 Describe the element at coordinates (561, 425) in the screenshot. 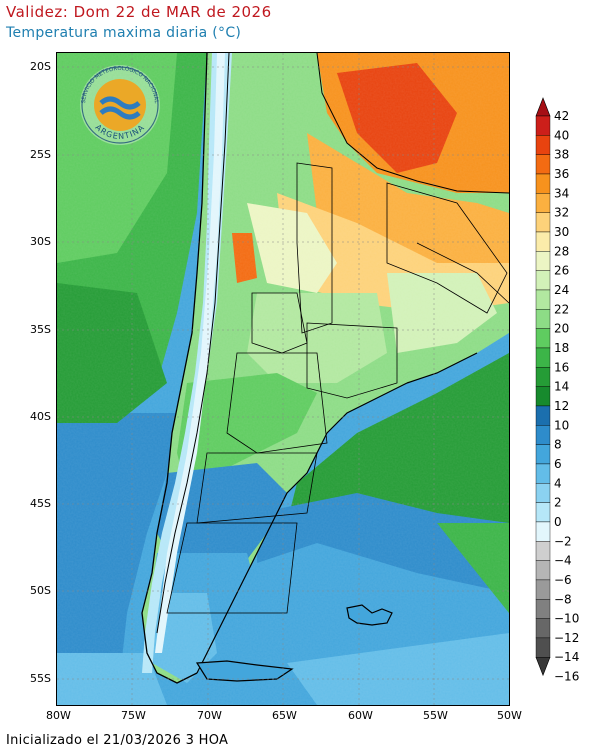

I see `colorbar-label: 10` at that location.